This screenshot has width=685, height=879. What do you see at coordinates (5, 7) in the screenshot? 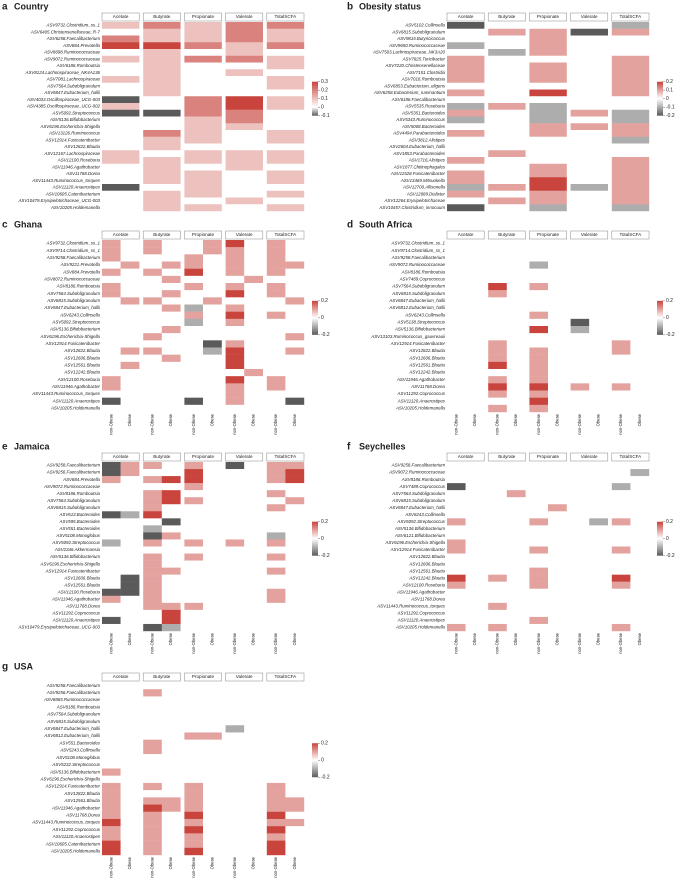
I see `panel-letter: a` at bounding box center [5, 7].